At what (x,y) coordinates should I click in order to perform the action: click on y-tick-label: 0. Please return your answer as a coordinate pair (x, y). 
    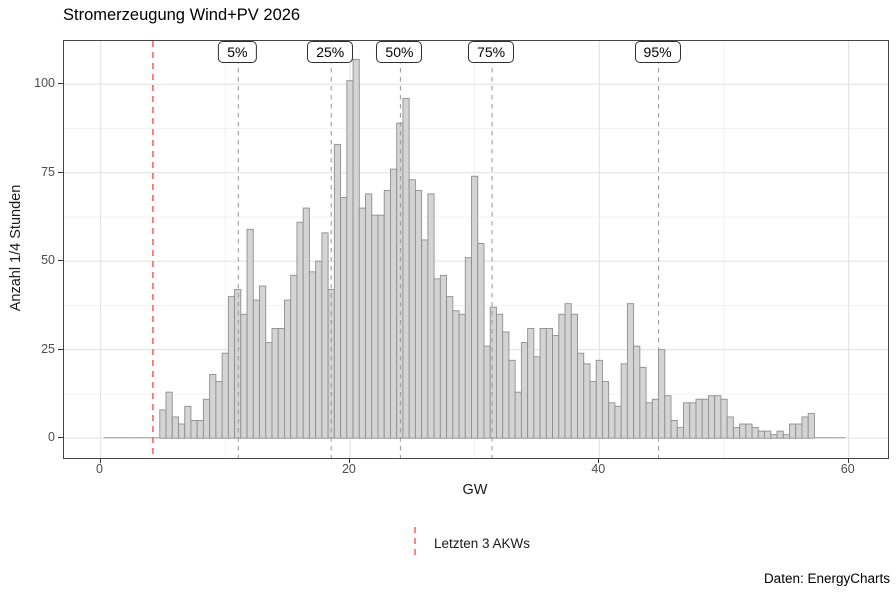
    Looking at the image, I should click on (51, 437).